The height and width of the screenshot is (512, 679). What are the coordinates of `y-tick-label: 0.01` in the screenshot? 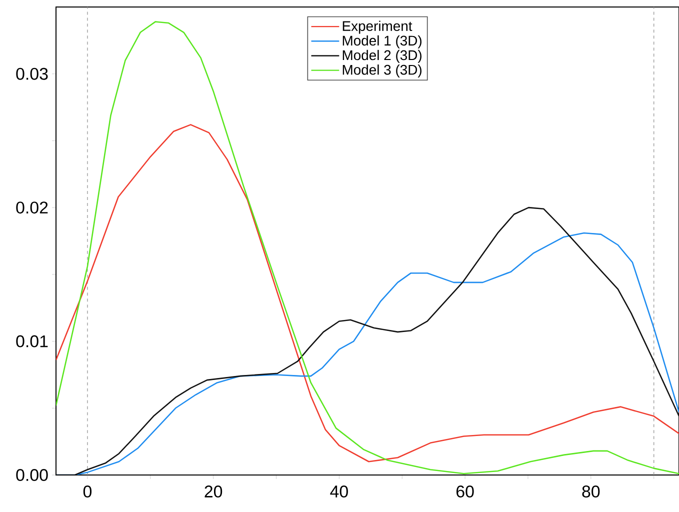 It's located at (32, 341).